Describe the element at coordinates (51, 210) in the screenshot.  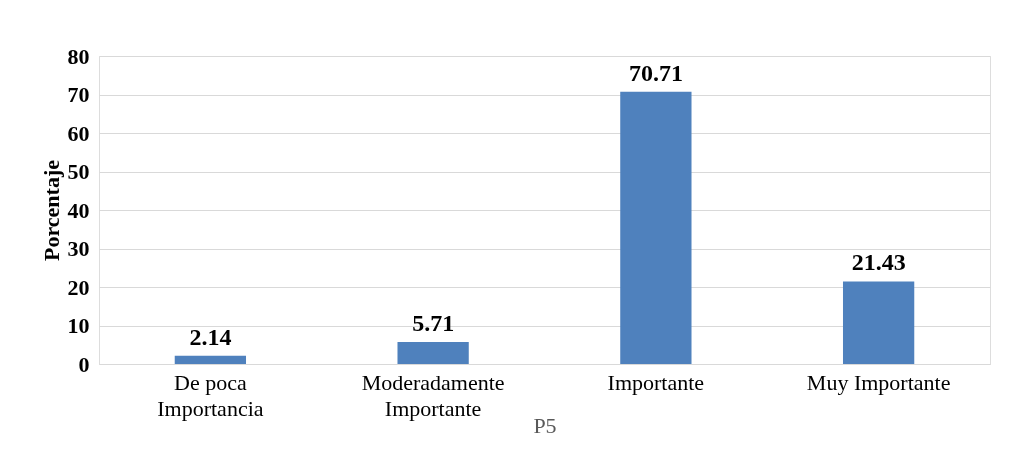
I see `y-axis-title: Porcentaje` at that location.